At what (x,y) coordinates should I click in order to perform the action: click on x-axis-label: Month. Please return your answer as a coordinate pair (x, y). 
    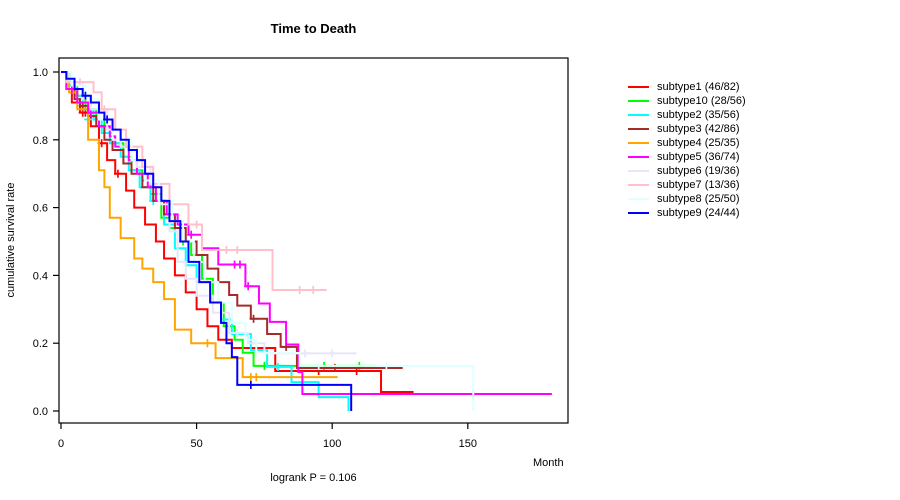
    Looking at the image, I should click on (548, 463).